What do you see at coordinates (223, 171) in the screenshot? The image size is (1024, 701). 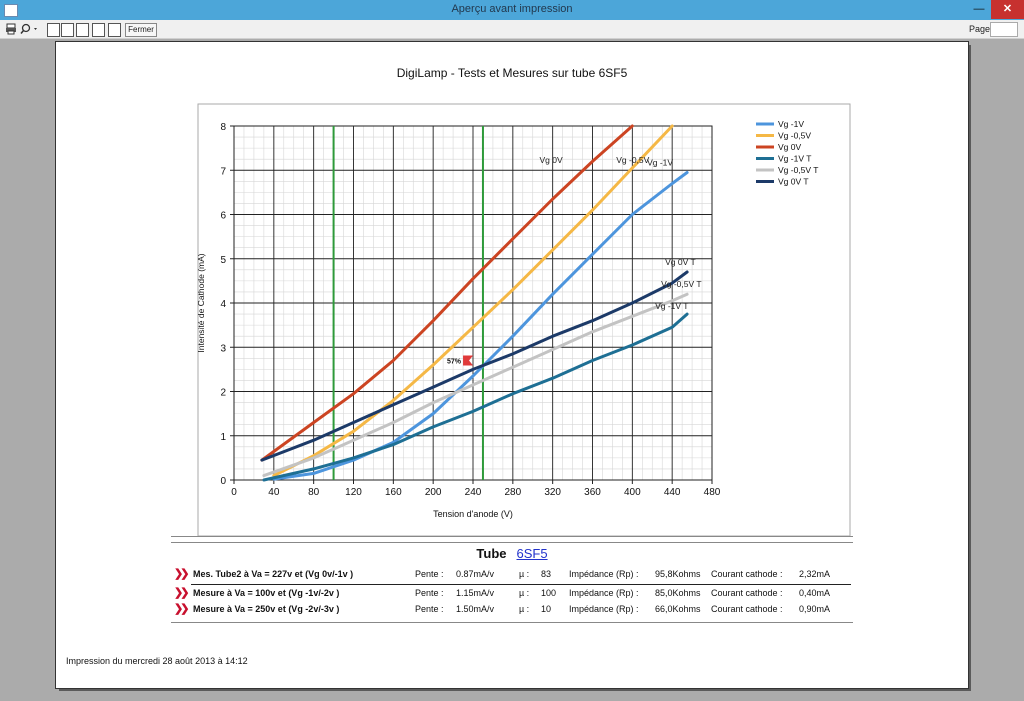 I see `y-tick-label: 7` at bounding box center [223, 171].